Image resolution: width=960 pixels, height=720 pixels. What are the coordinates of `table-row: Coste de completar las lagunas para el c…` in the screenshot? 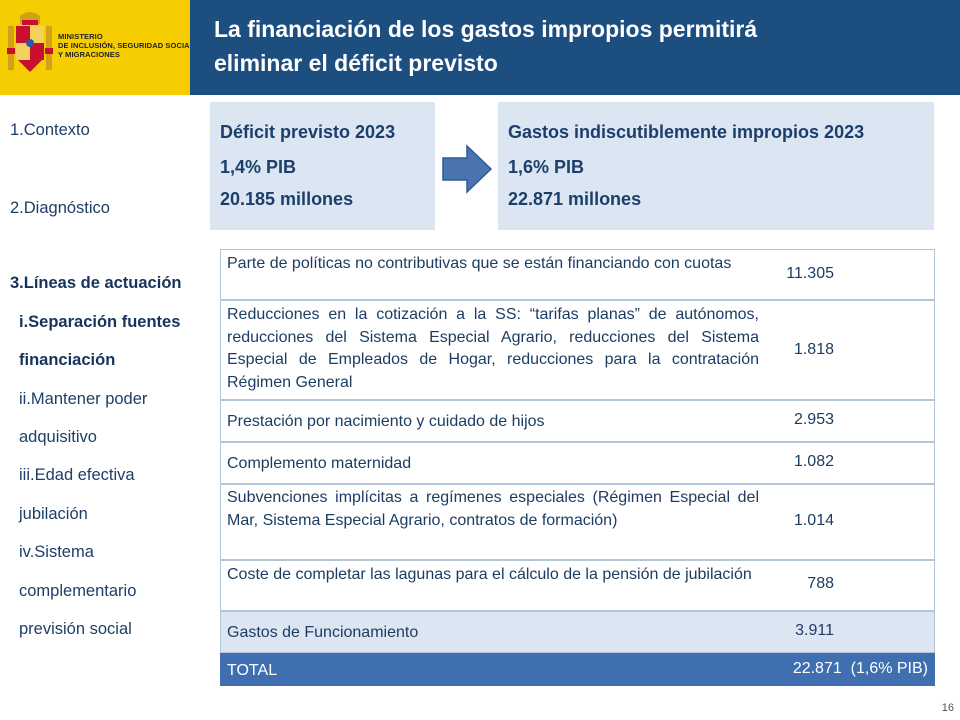 It's located at (577, 585).